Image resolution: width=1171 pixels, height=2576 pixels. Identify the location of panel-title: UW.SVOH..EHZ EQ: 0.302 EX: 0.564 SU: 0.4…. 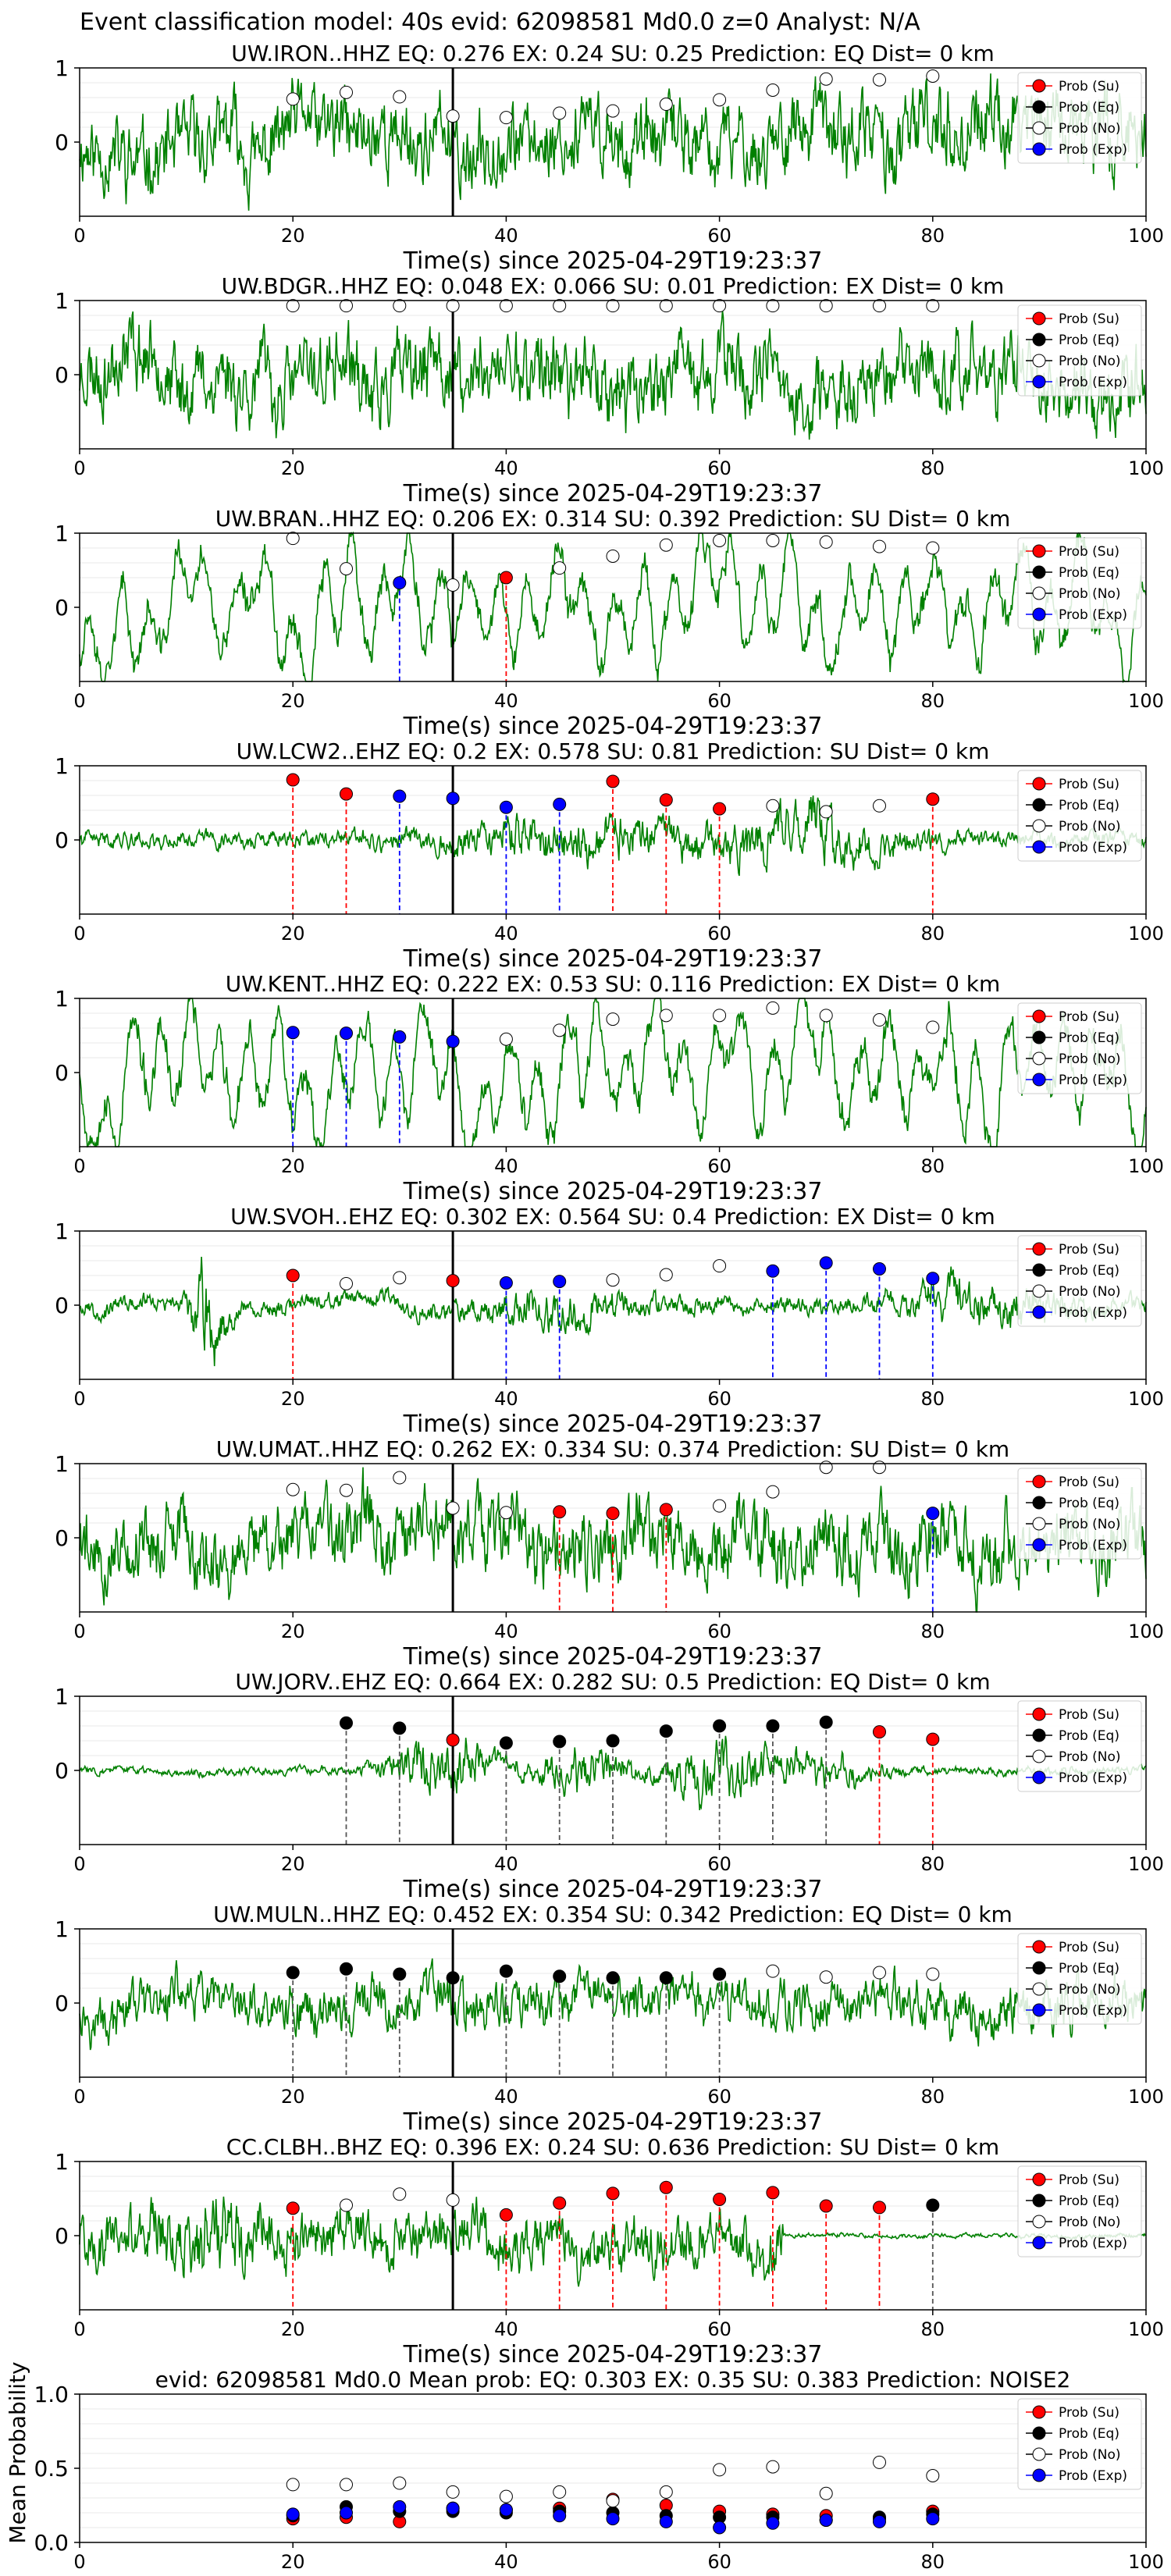
(612, 1216).